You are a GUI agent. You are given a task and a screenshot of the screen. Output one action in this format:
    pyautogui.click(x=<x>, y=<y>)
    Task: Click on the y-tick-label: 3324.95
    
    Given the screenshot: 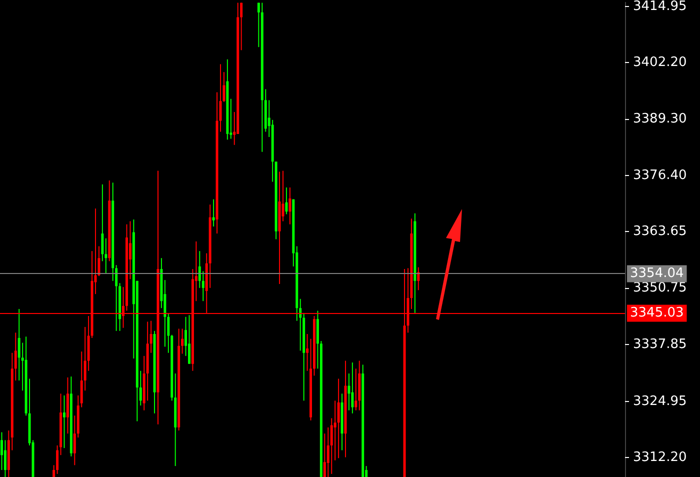 What is the action you would take?
    pyautogui.click(x=660, y=401)
    